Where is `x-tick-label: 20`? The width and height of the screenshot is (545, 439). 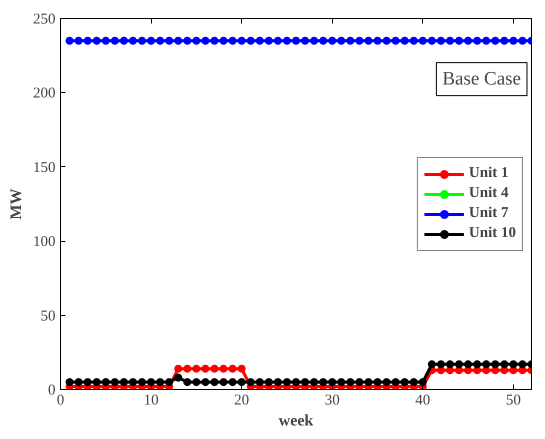 x-tick-label: 20 is located at coordinates (242, 400).